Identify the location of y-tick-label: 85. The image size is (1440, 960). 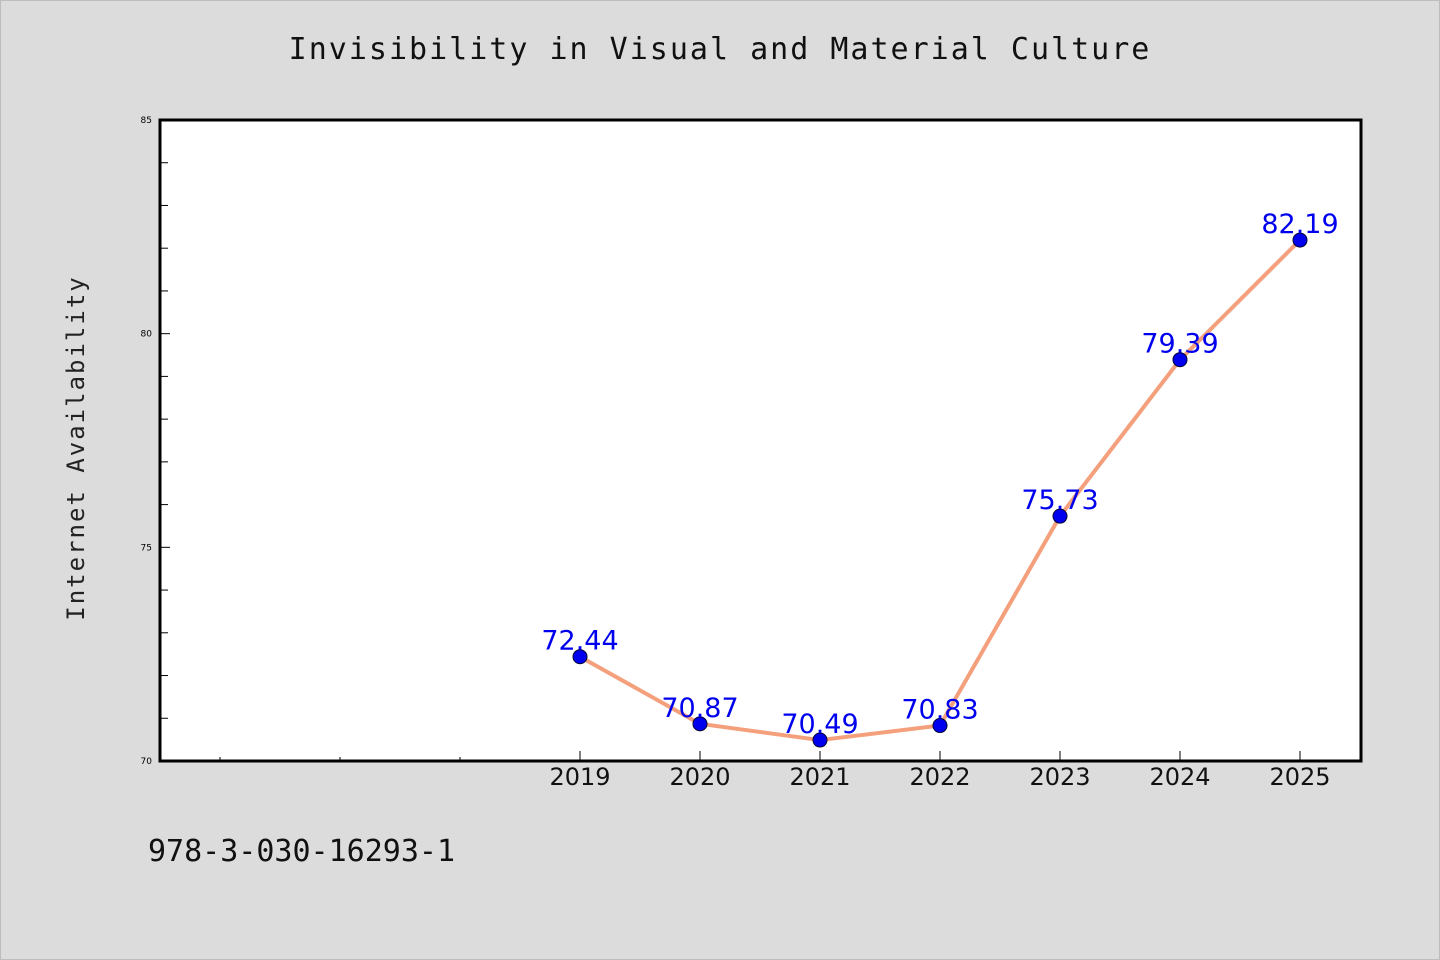
(146, 121).